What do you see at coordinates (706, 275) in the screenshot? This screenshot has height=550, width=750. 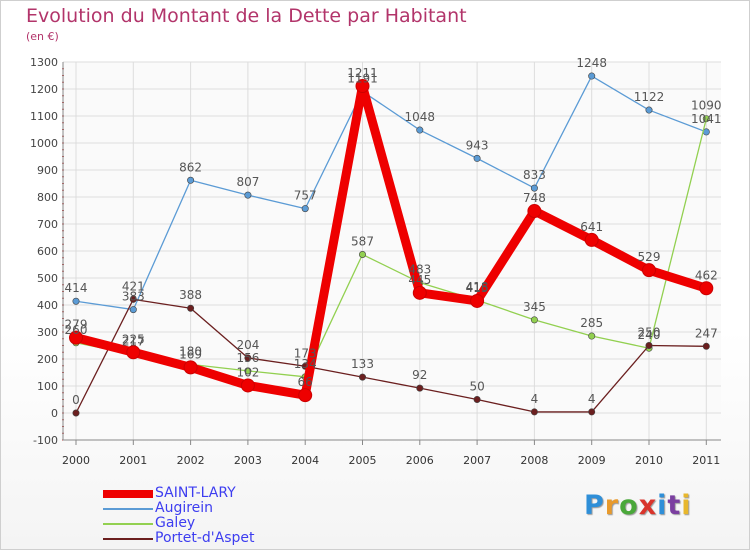 I see `data-label: 462` at bounding box center [706, 275].